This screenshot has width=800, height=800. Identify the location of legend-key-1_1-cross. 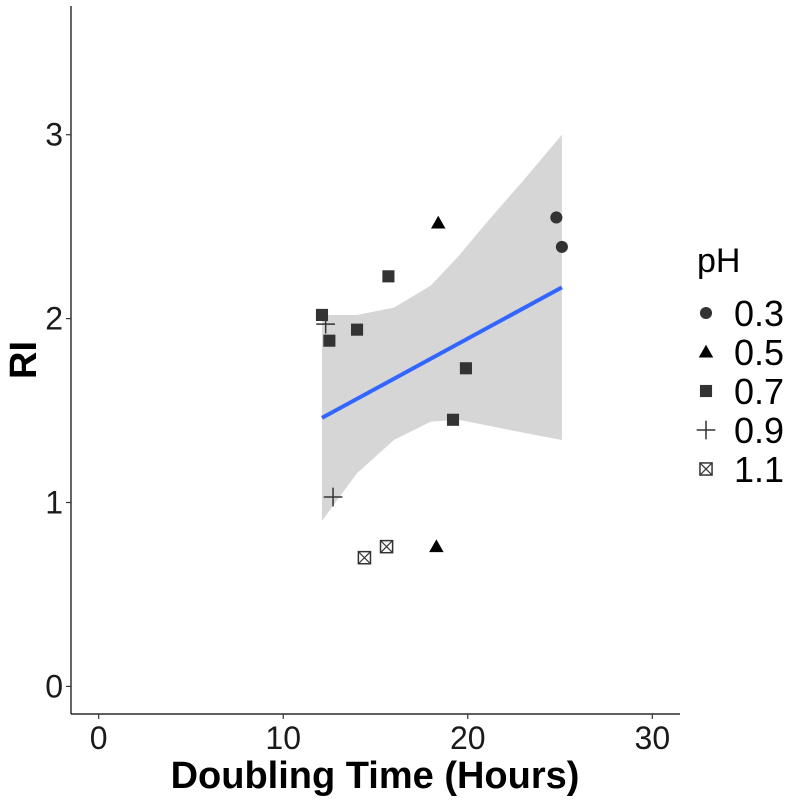
(706, 469).